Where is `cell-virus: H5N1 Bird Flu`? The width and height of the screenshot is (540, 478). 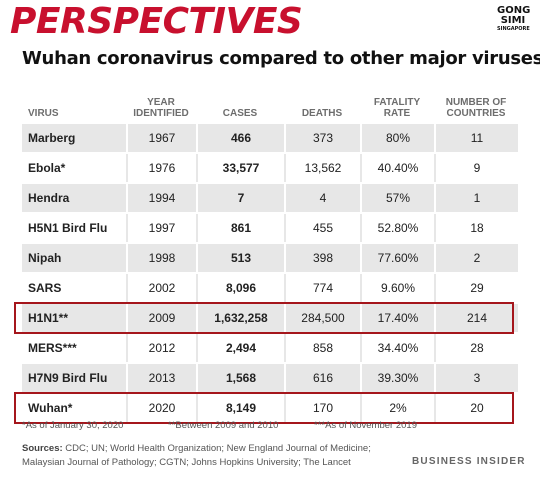
cell-virus: H5N1 Bird Flu is located at coordinates (74, 228).